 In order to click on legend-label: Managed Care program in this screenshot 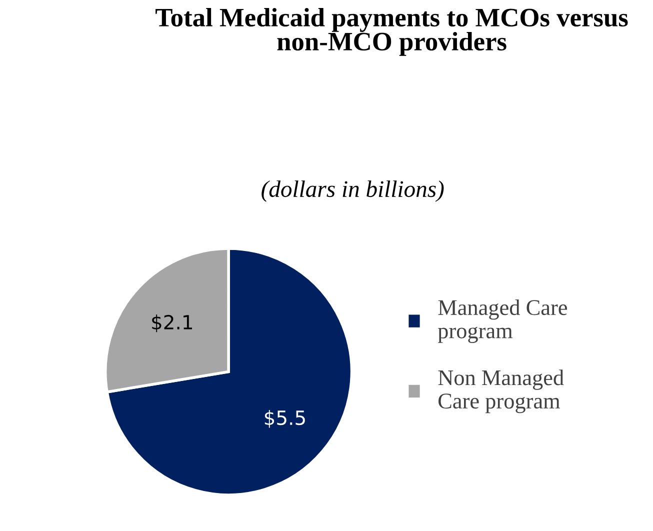, I will do `click(503, 321)`.